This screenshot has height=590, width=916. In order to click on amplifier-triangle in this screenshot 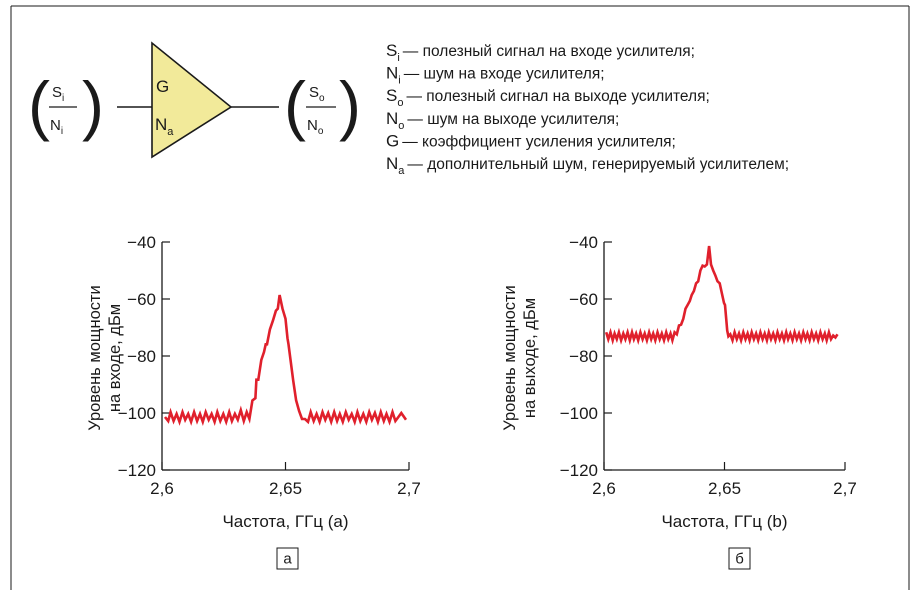, I will do `click(192, 100)`.